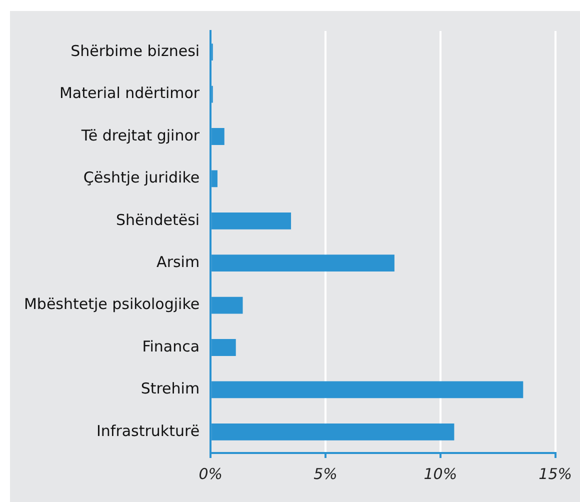 The image size is (580, 502). Describe the element at coordinates (171, 346) in the screenshot. I see `y-tick-label: Financa` at that location.